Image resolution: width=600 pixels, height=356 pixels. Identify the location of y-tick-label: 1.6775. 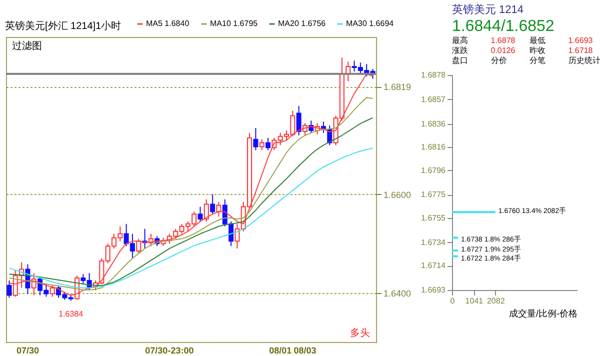
(433, 195).